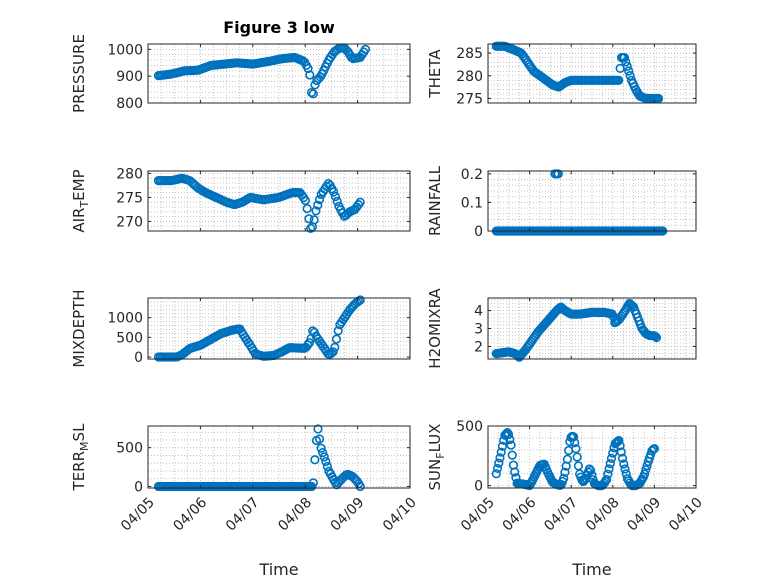 This screenshot has width=778, height=583. I want to click on y-axis-label-main: SUN, so click(435, 475).